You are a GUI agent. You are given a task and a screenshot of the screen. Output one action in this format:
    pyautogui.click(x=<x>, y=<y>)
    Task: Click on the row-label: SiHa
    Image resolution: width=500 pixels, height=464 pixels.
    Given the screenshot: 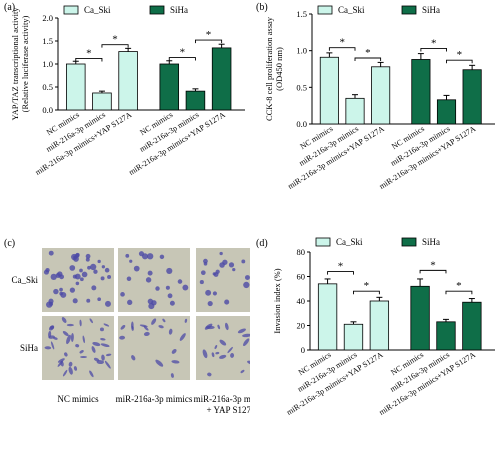 What is the action you would take?
    pyautogui.click(x=29, y=348)
    